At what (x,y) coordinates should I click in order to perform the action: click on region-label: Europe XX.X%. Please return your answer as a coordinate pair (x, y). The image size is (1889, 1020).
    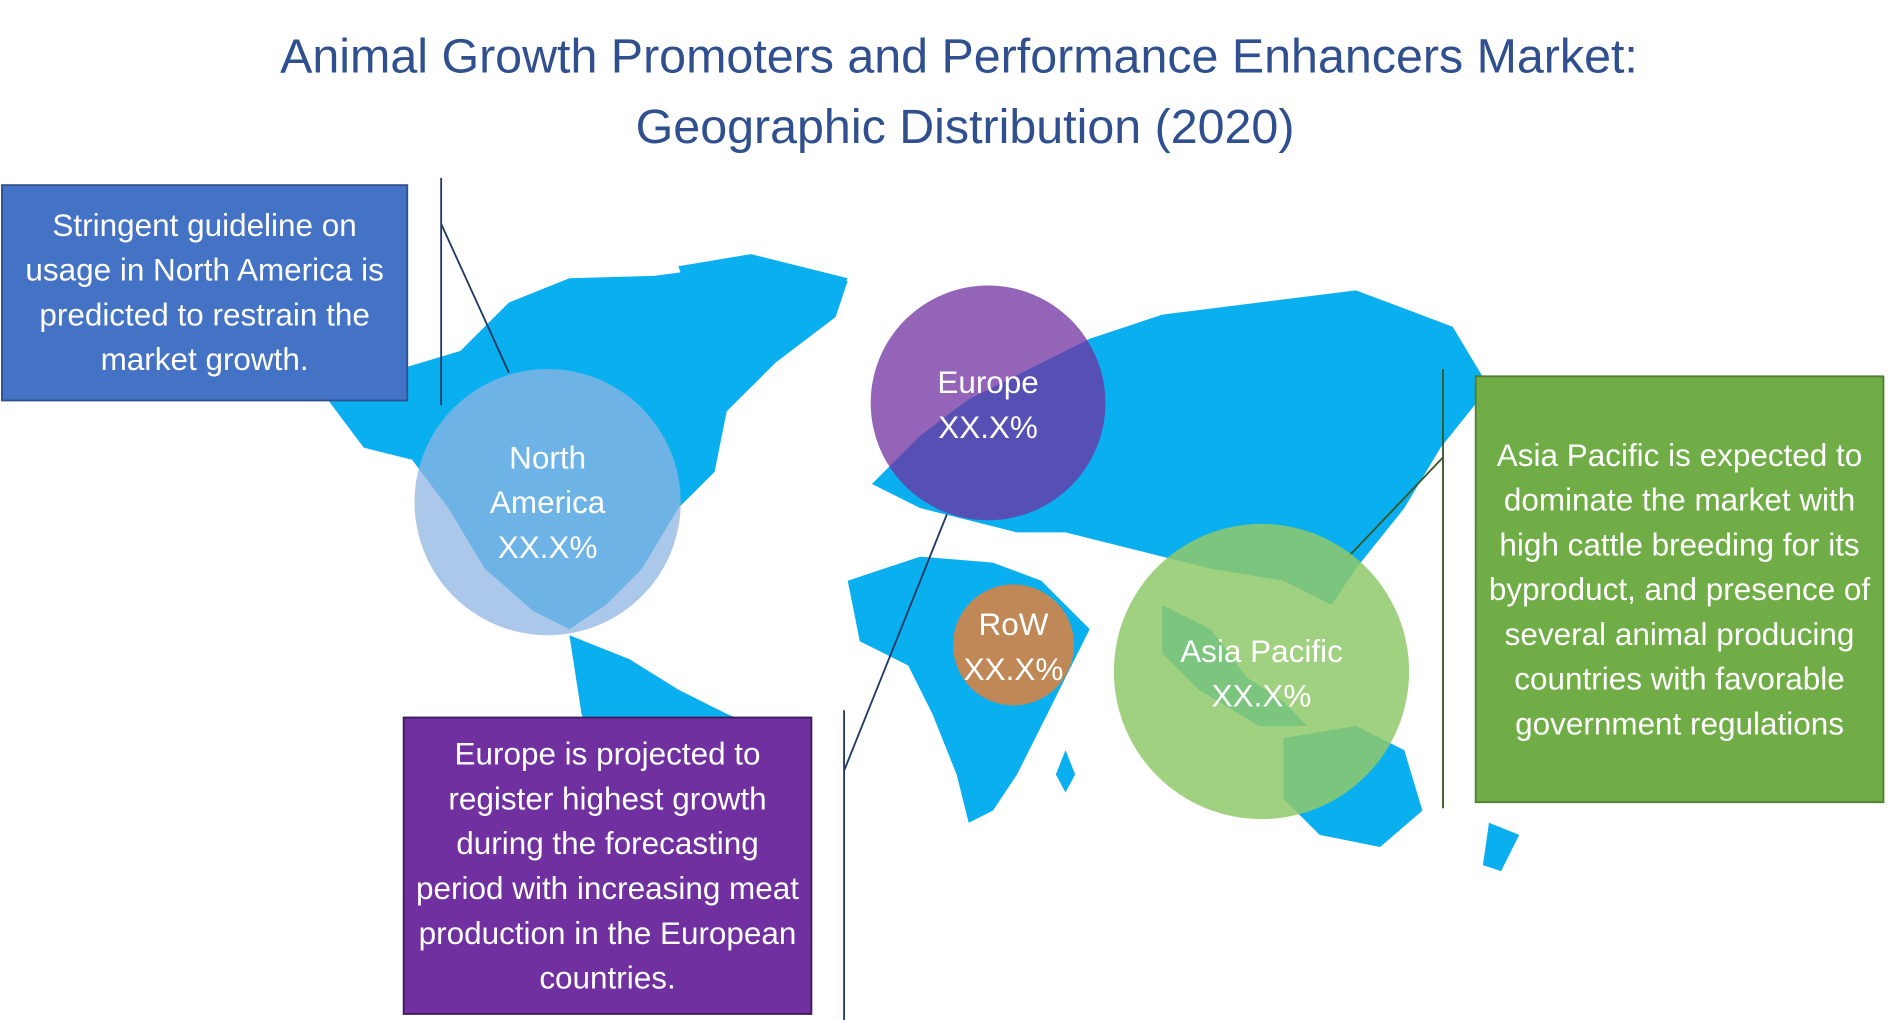
    Looking at the image, I should click on (988, 405).